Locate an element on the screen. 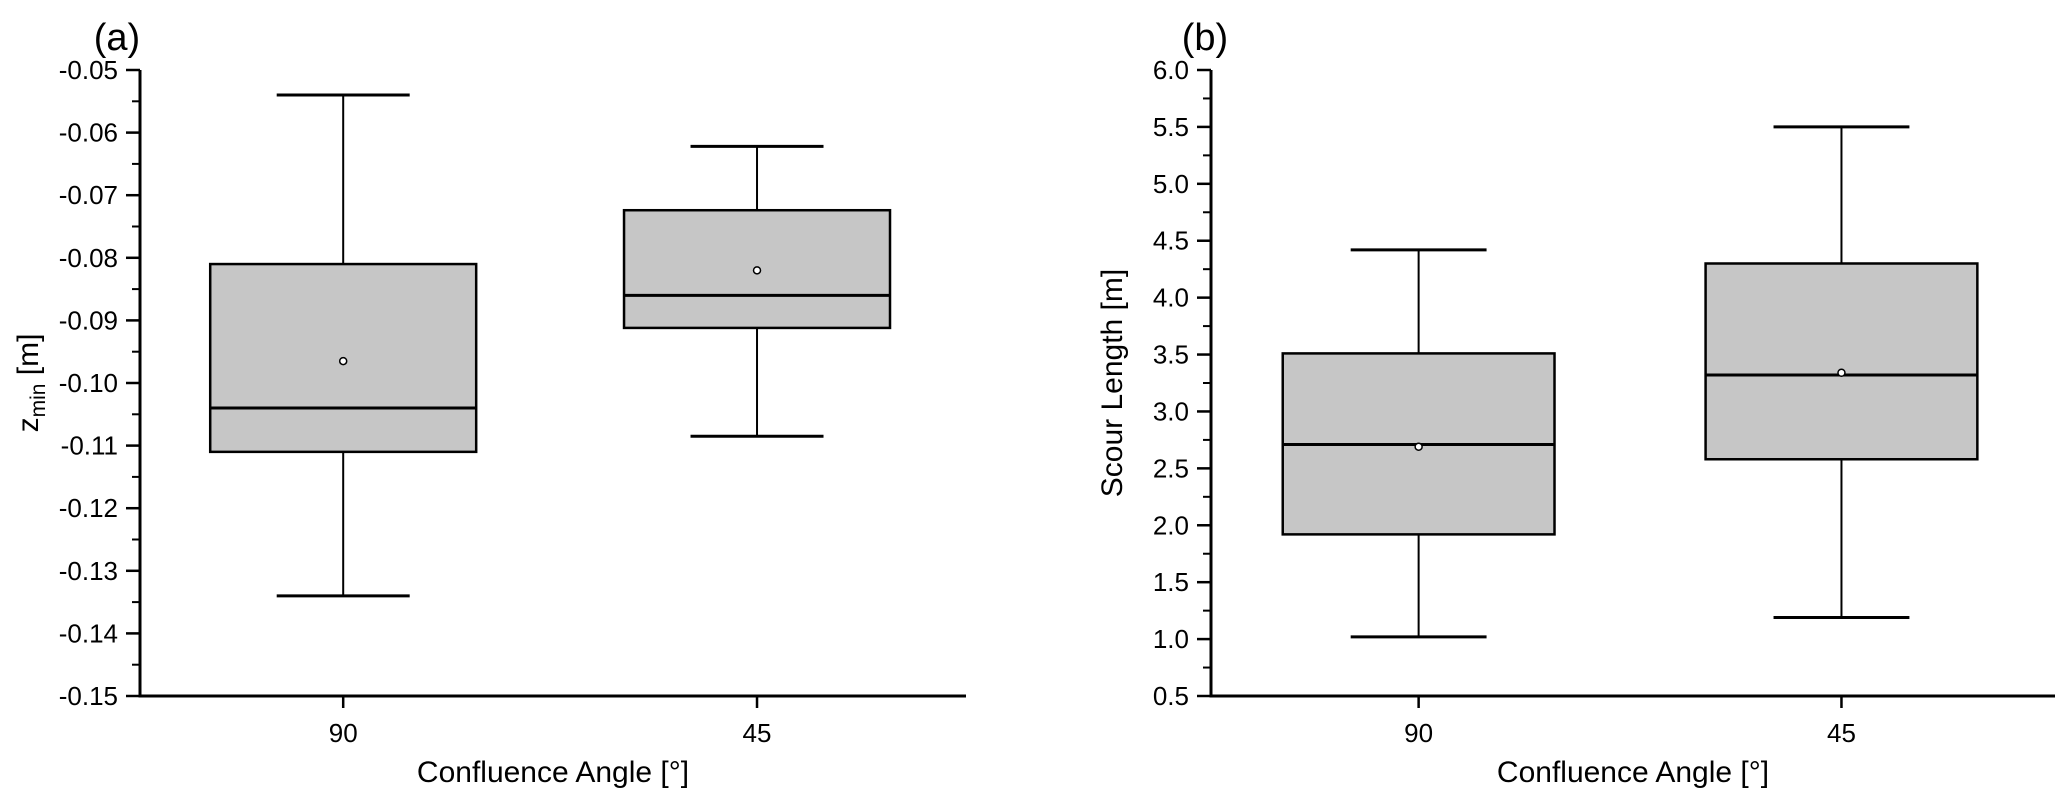  panel-label: (a) is located at coordinates (117, 38).